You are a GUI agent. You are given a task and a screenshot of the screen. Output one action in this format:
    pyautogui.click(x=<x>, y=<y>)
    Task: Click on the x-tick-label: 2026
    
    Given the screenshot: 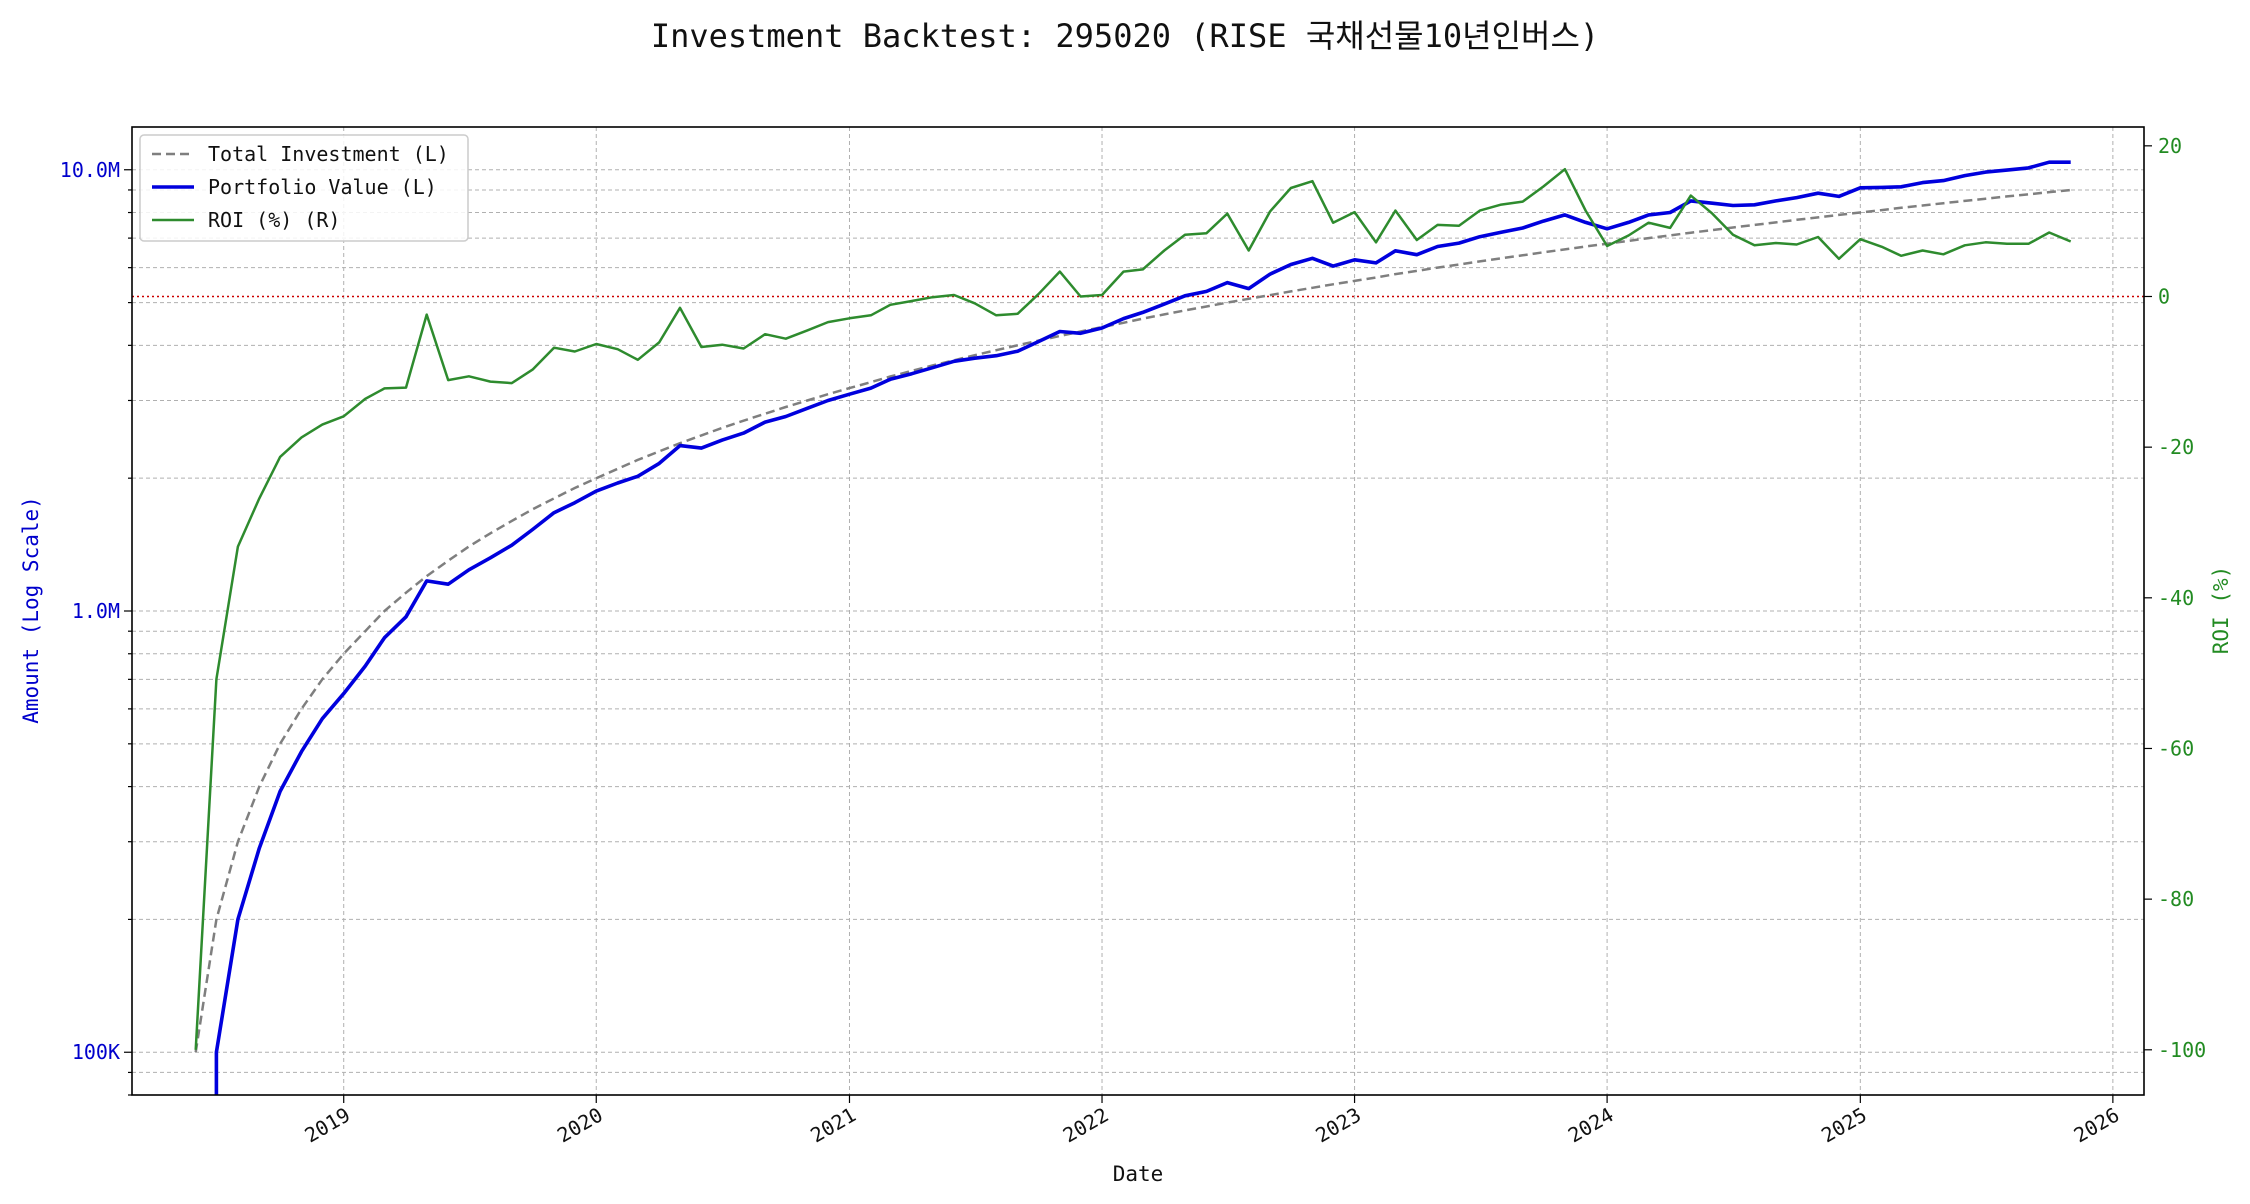 What is the action you would take?
    pyautogui.click(x=2097, y=1125)
    